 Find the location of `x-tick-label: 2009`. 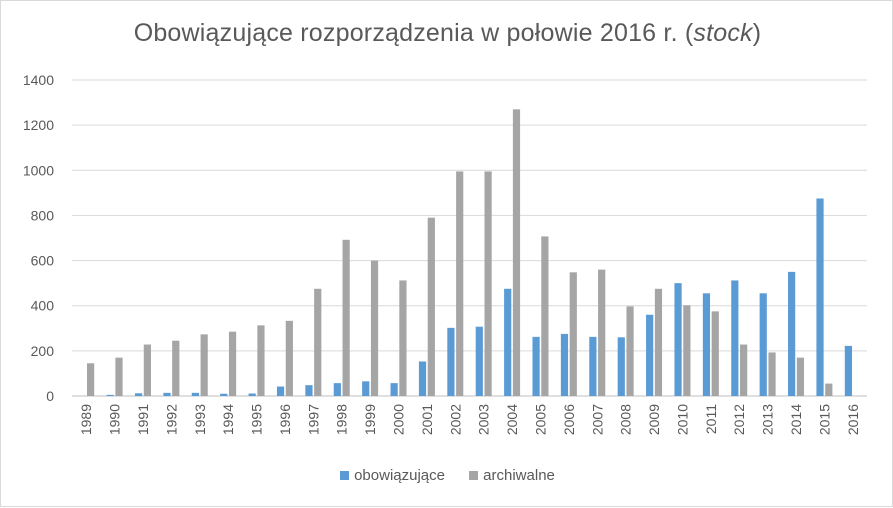

x-tick-label: 2009 is located at coordinates (654, 419).